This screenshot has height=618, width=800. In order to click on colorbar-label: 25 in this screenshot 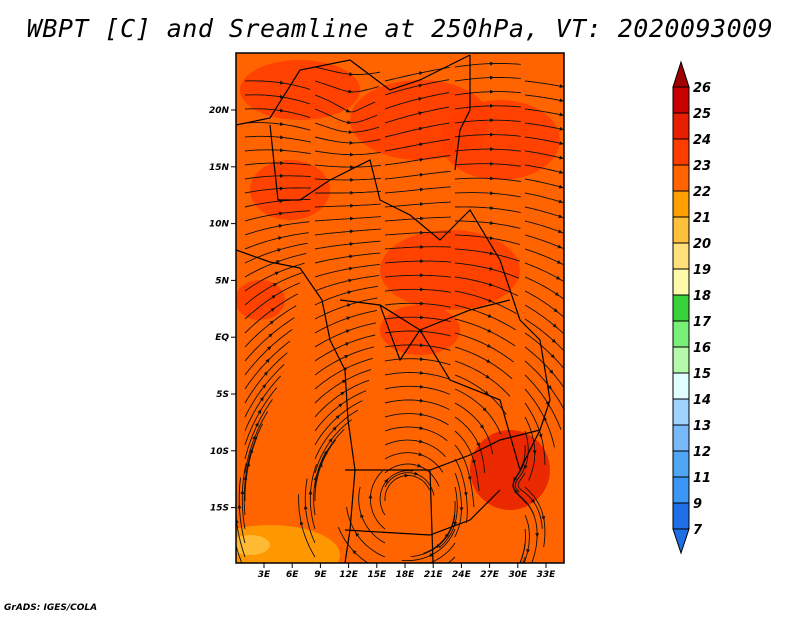, I will do `click(702, 114)`.